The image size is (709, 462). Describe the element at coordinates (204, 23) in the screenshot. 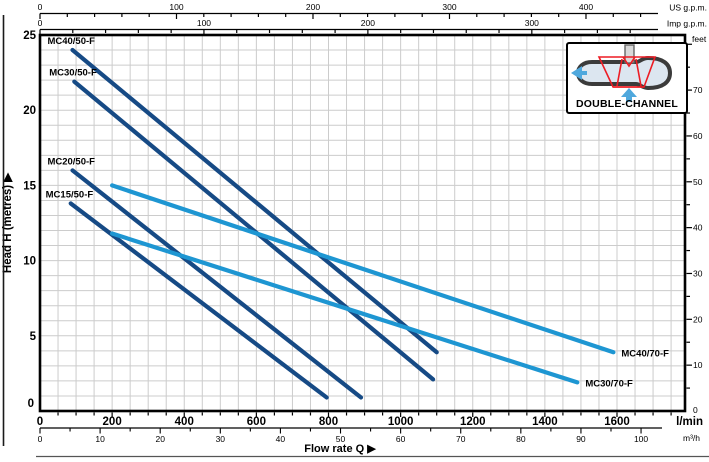

I see `imp-gpm-axis-tick: 100` at that location.